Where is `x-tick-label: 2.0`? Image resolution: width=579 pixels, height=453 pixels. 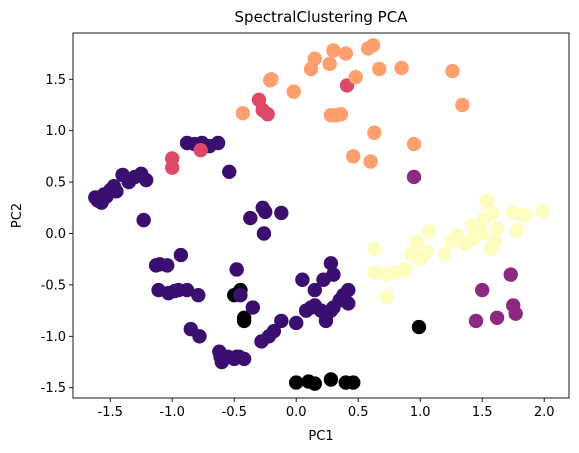 x-tick-label: 2.0 is located at coordinates (544, 412).